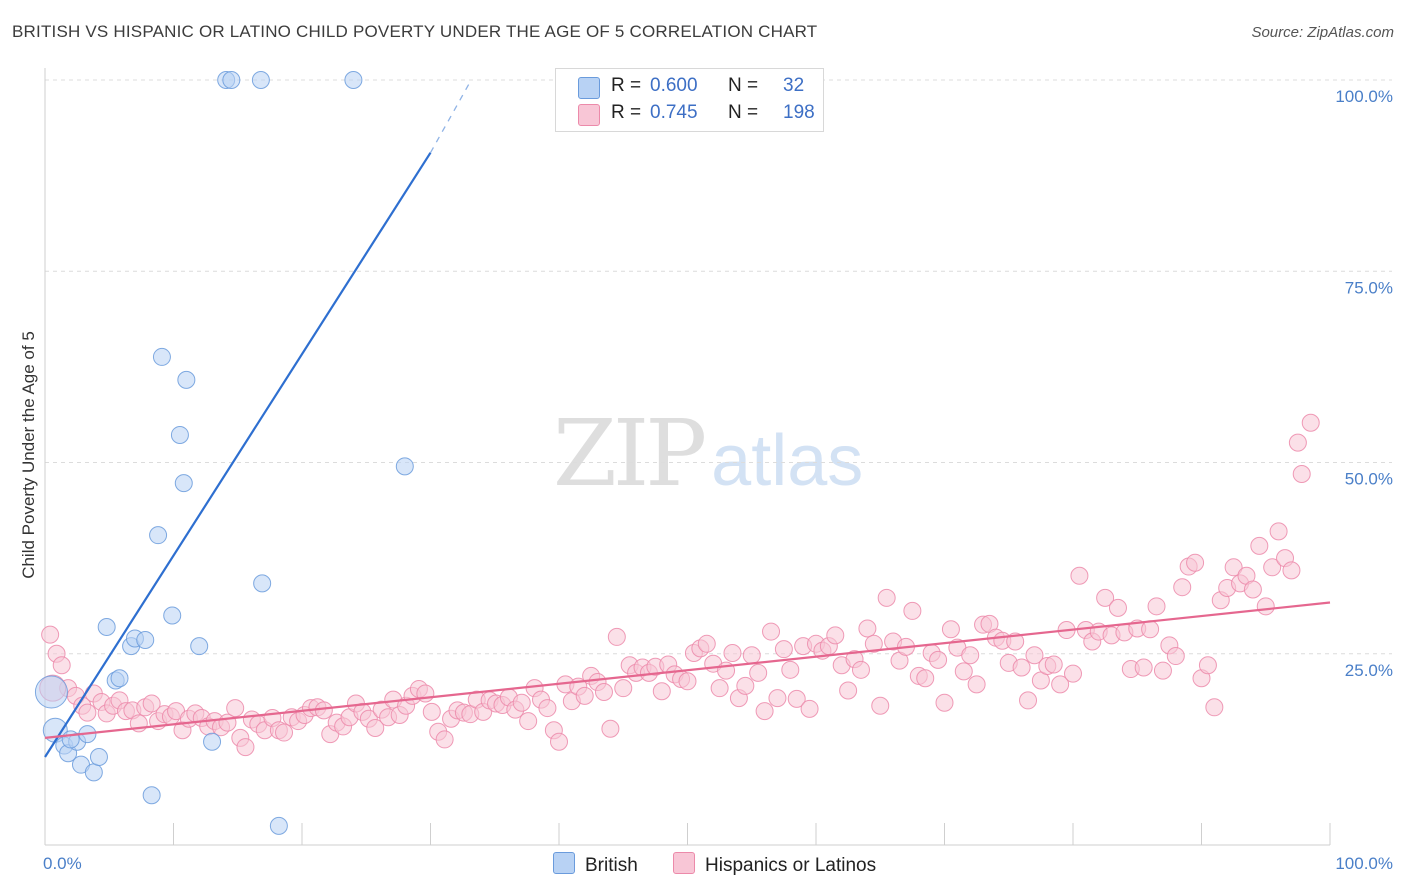  Describe the element at coordinates (708, 453) in the screenshot. I see `watermark: ZIP atlas` at that location.